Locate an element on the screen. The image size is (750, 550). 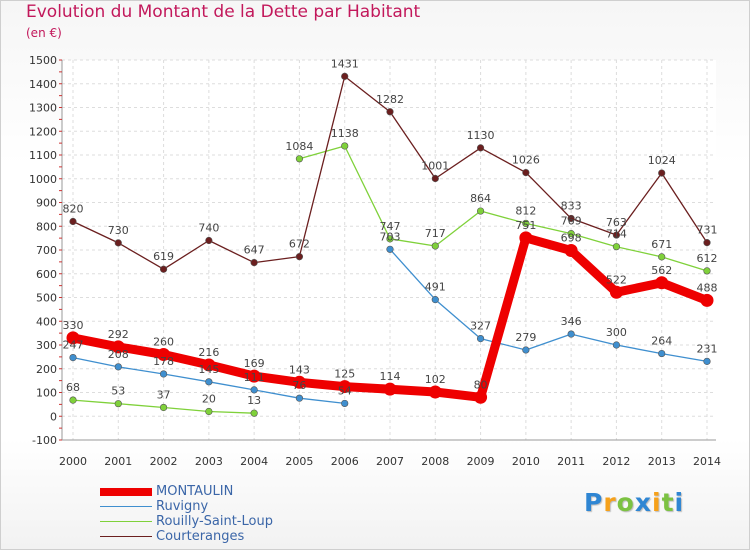
data-label: 216 is located at coordinates (208, 352).